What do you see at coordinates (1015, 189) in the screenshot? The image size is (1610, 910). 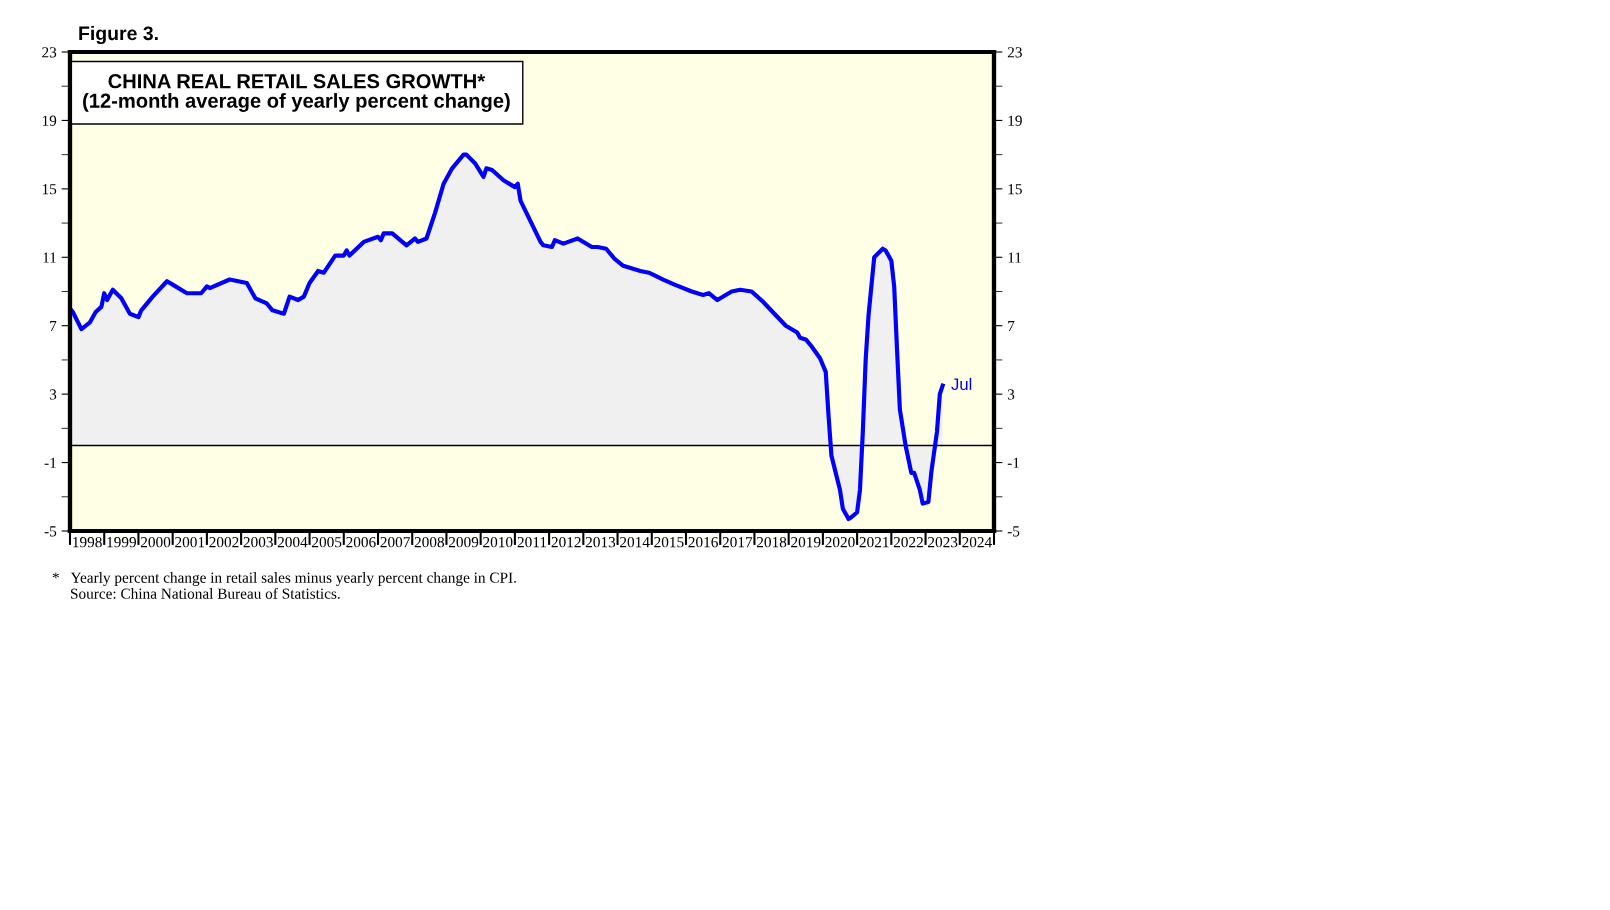 I see `y2-tick-label: 15` at bounding box center [1015, 189].